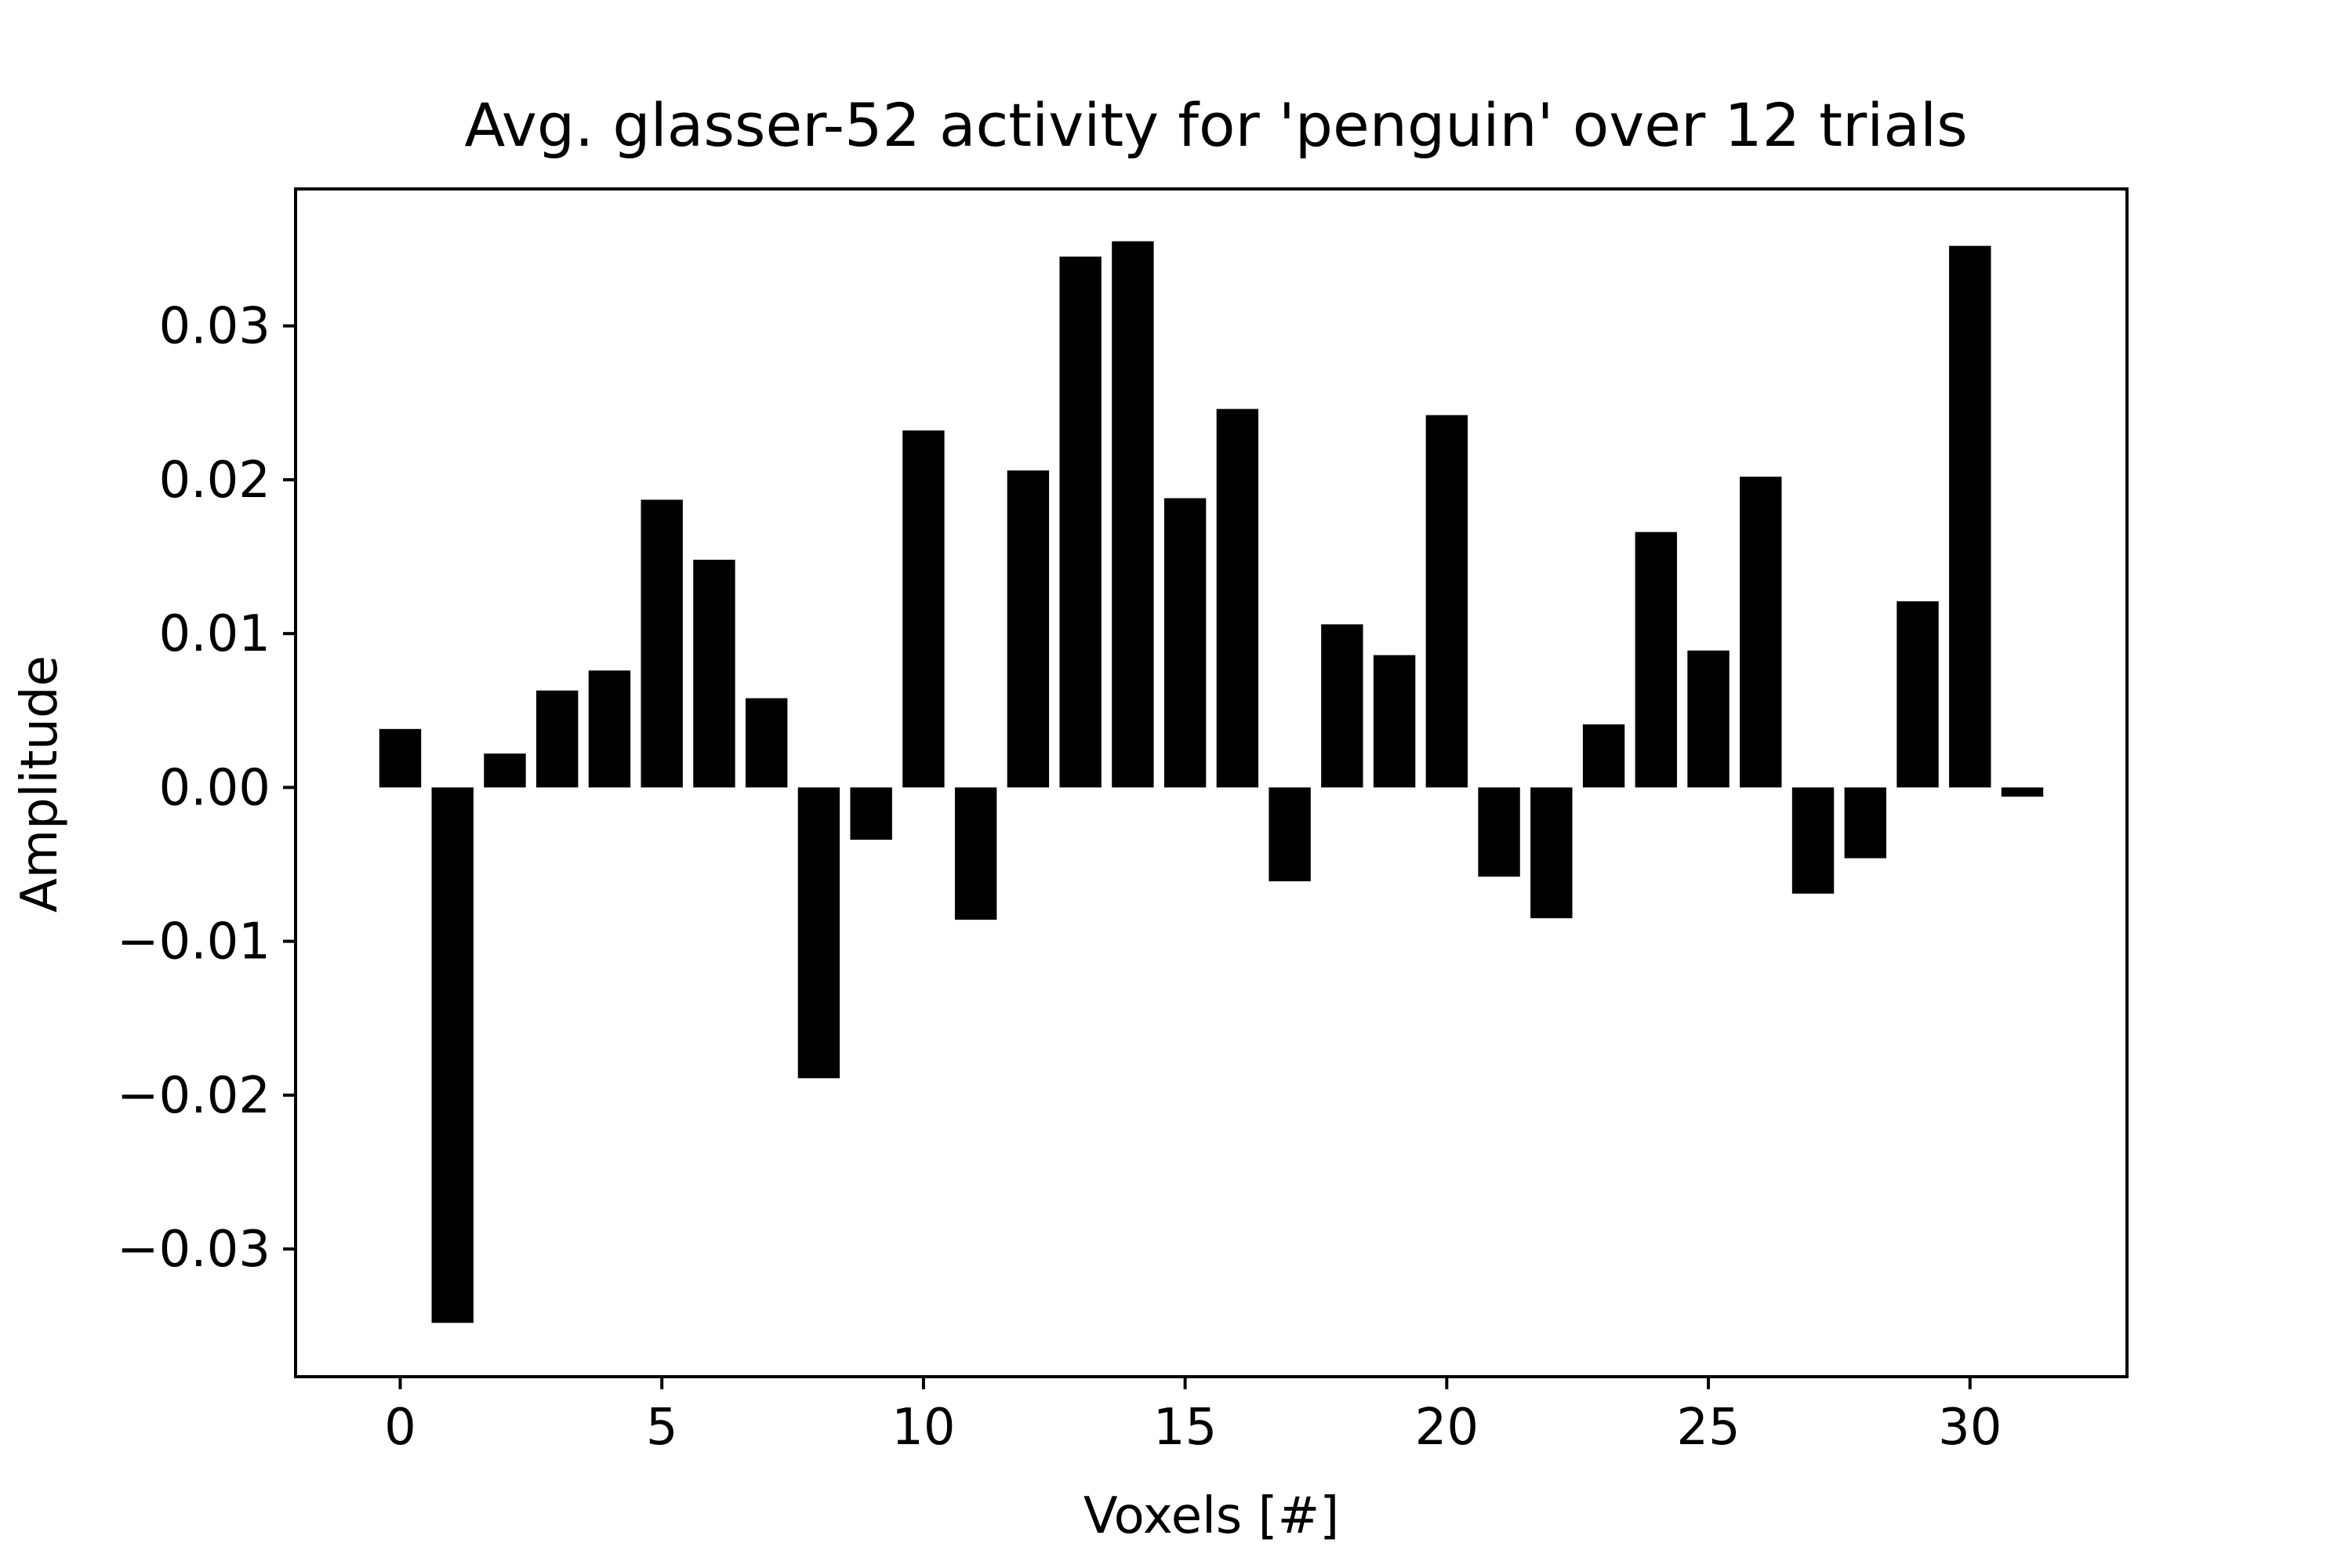 The width and height of the screenshot is (2352, 1568). Describe the element at coordinates (1211, 1516) in the screenshot. I see `x-axis-label: Voxels [#]` at that location.